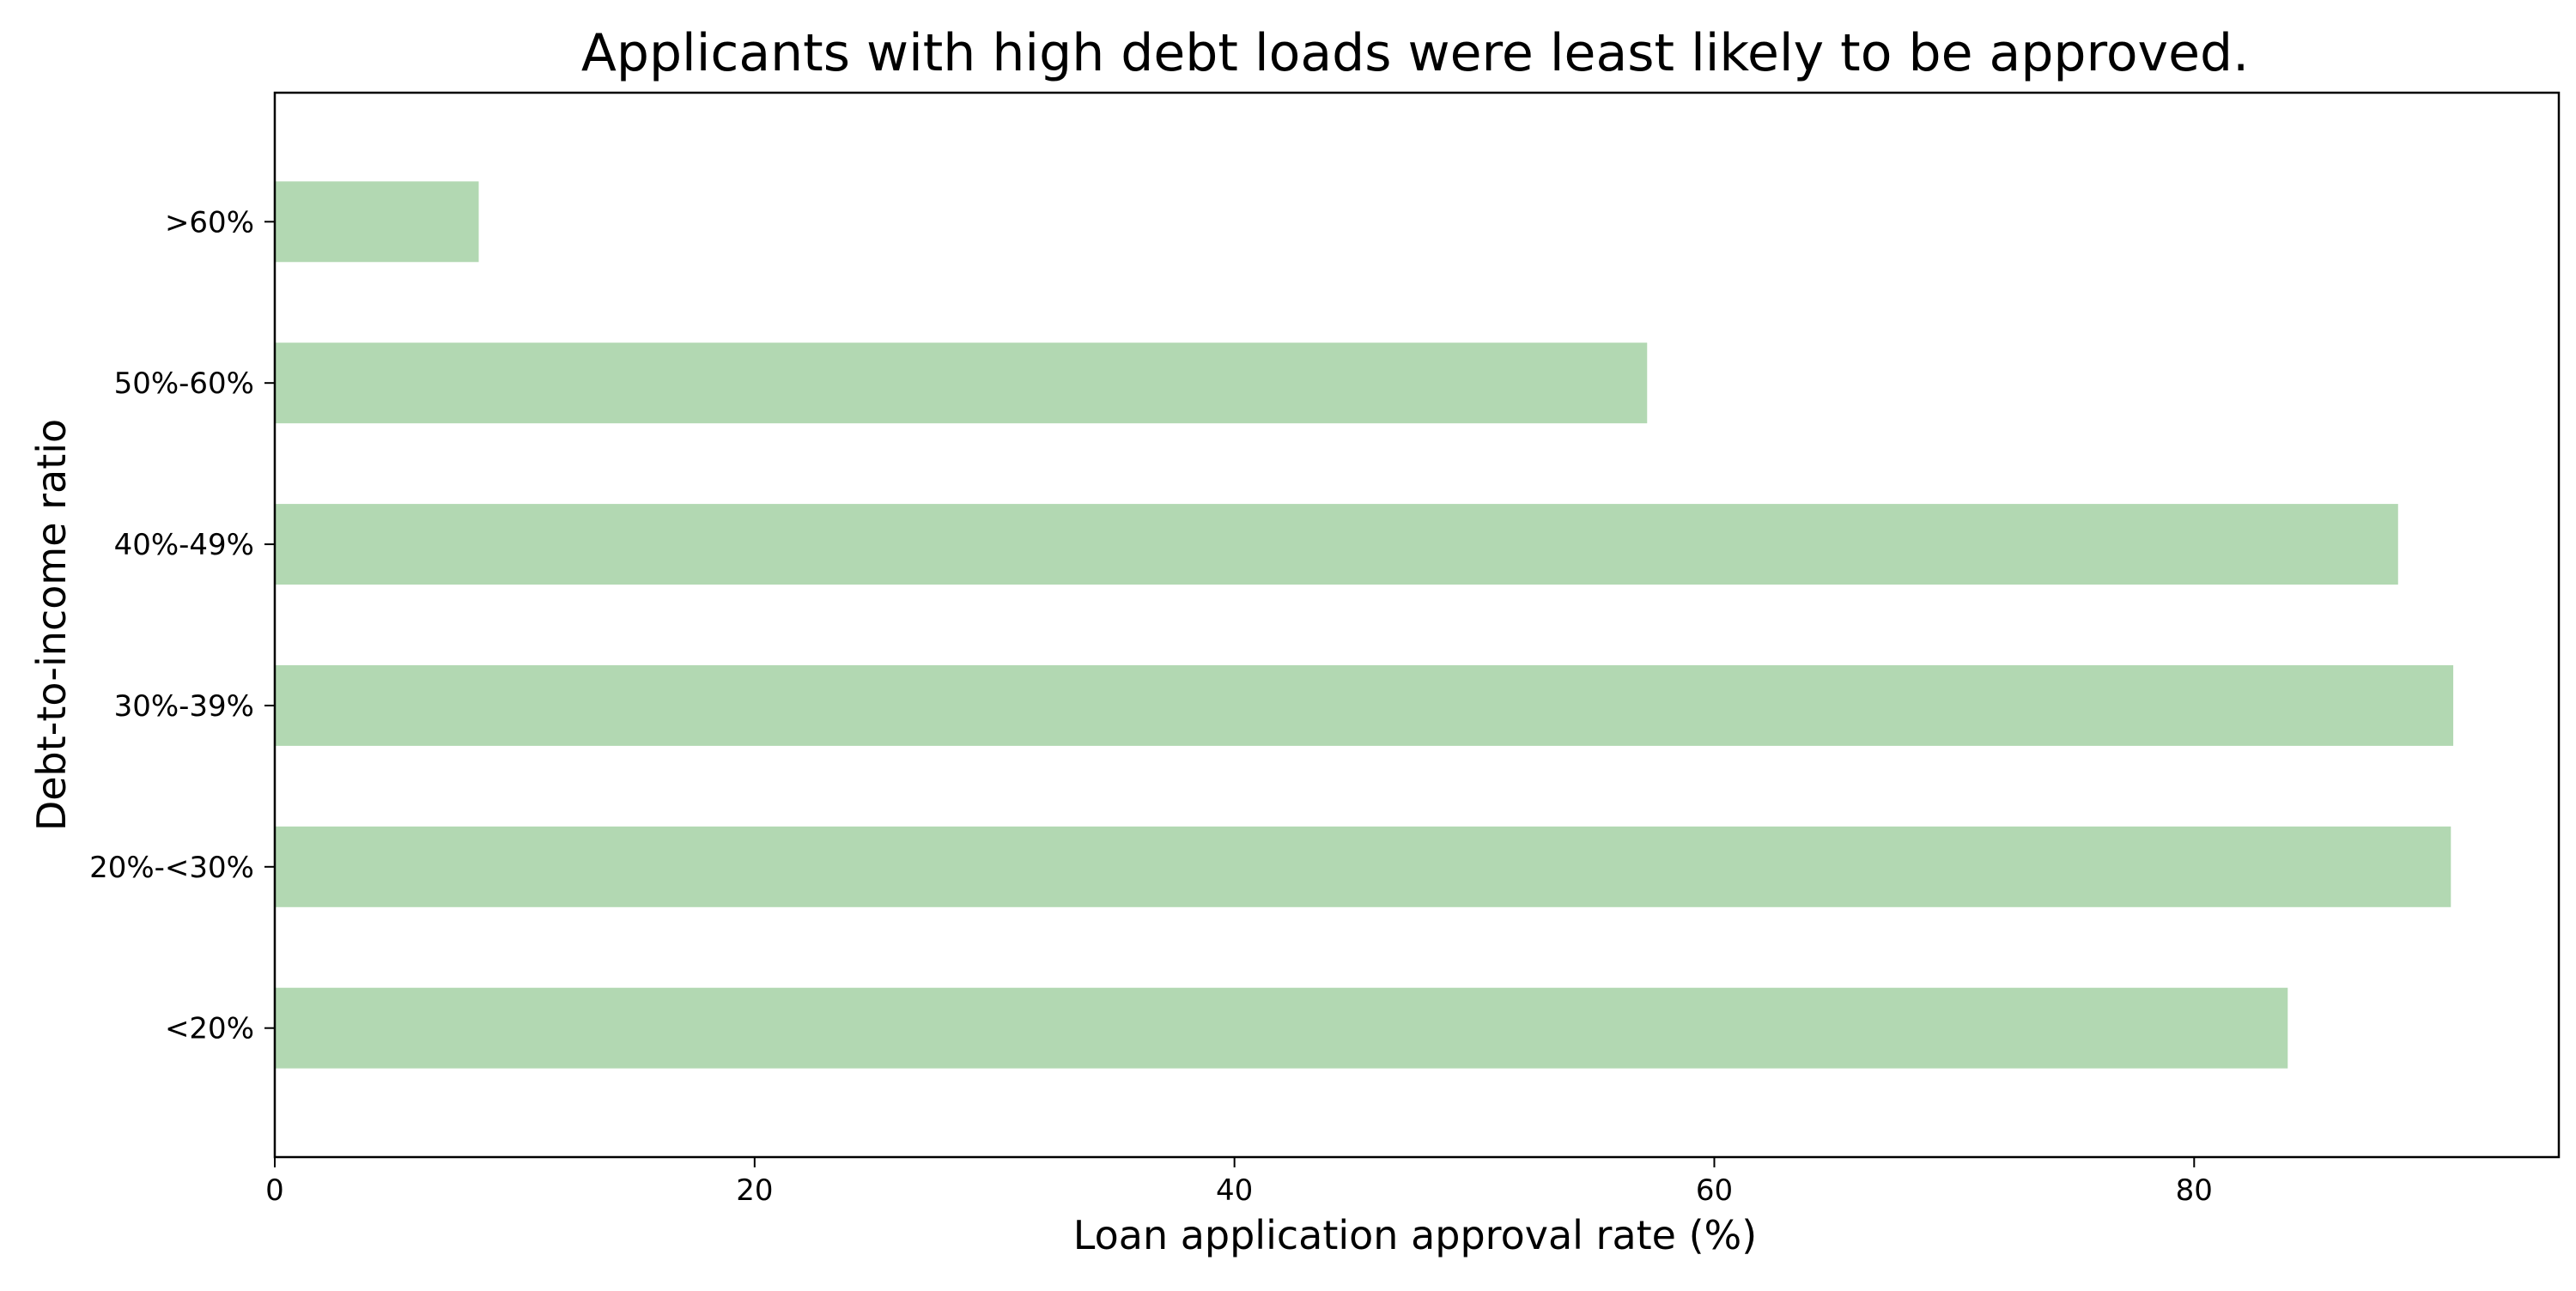 The image size is (2576, 1291). I want to click on y-tick-label: <20%, so click(209, 1029).